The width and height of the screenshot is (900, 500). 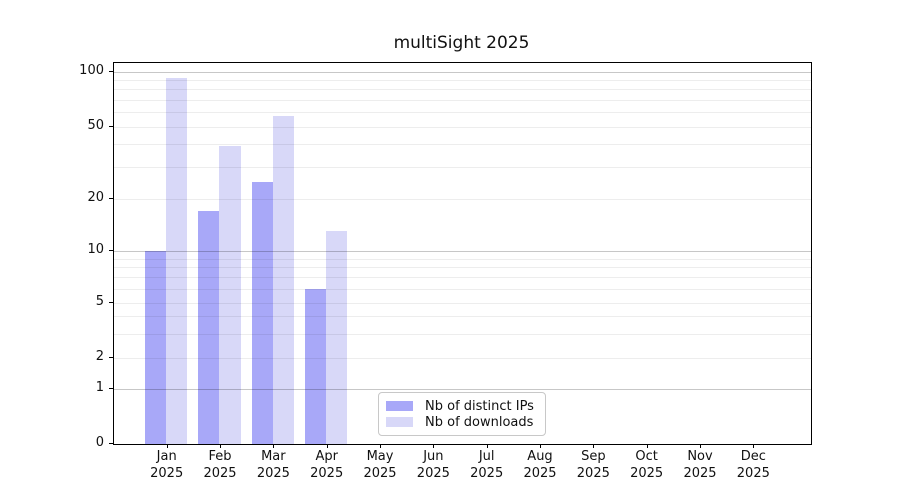 What do you see at coordinates (487, 473) in the screenshot?
I see `xtick-year-jul: 2025` at bounding box center [487, 473].